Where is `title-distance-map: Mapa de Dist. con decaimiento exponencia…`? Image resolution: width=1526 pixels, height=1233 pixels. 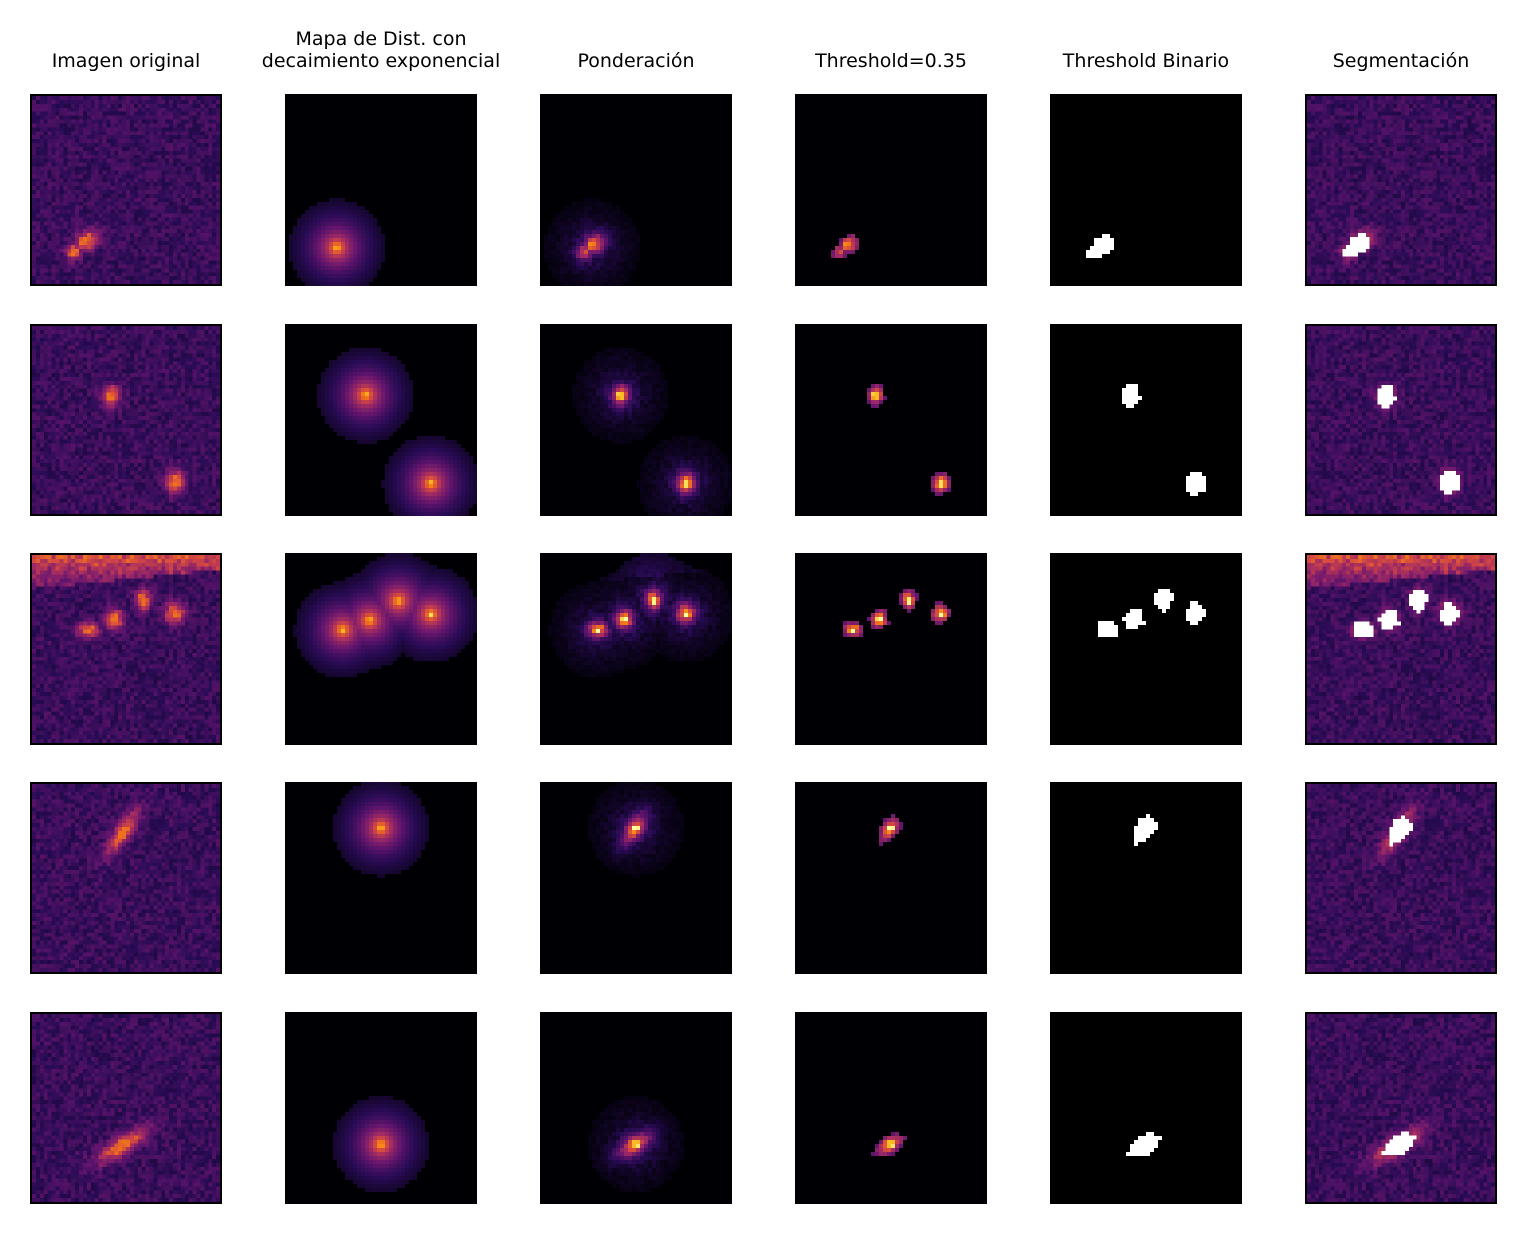
title-distance-map: Mapa de Dist. con decaimiento exponencia… is located at coordinates (381, 50).